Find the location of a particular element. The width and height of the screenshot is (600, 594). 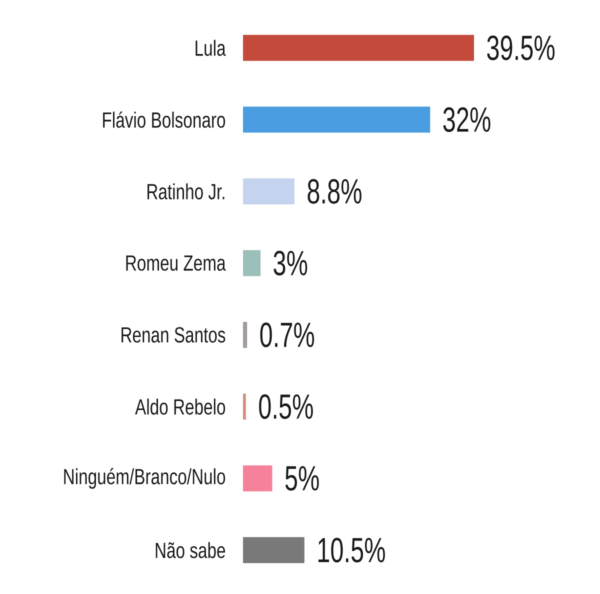

data-label: 39.5% is located at coordinates (521, 48).